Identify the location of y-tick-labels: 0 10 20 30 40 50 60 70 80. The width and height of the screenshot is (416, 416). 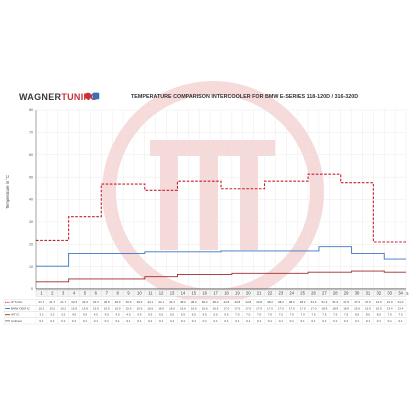
(31, 199).